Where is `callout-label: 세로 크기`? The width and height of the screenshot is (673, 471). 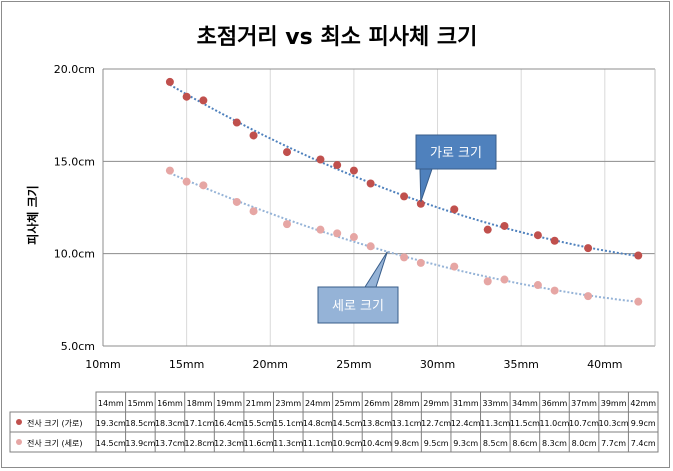
callout-label: 세로 크기 is located at coordinates (358, 306).